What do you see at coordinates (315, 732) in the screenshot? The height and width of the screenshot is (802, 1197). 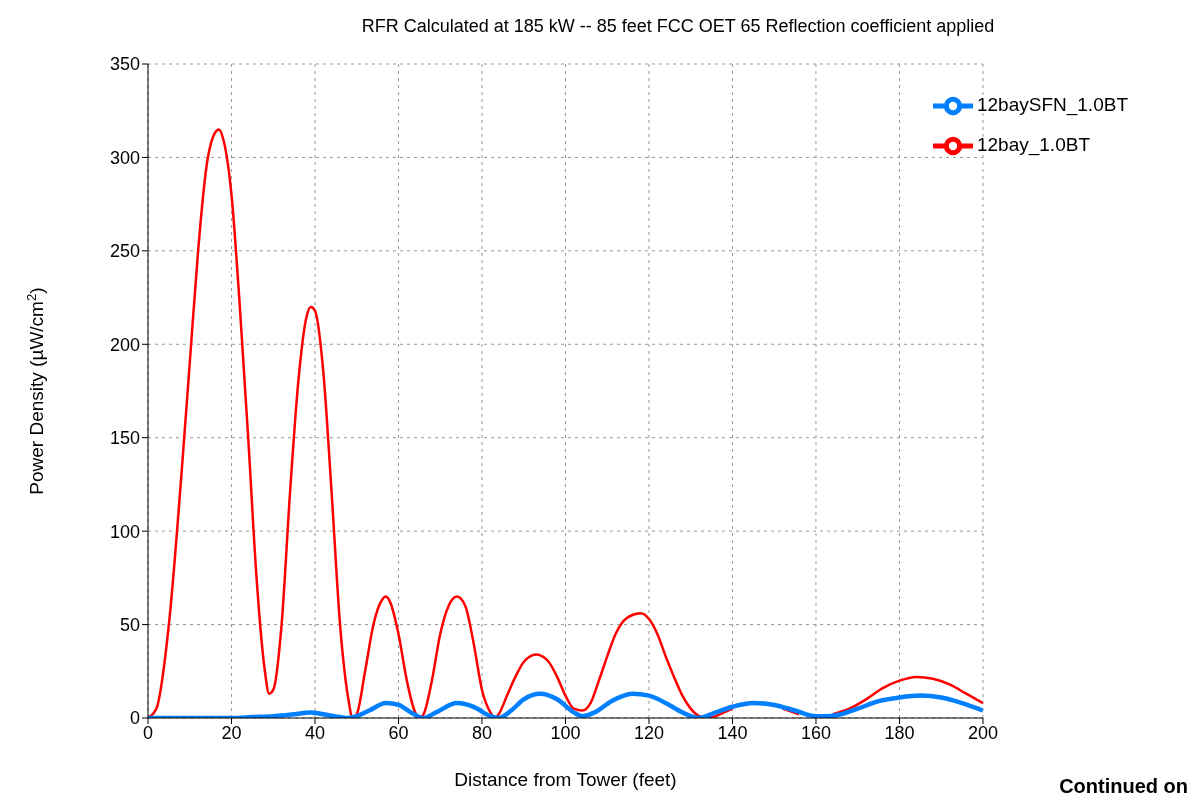 I see `x-tick-label: 40` at bounding box center [315, 732].